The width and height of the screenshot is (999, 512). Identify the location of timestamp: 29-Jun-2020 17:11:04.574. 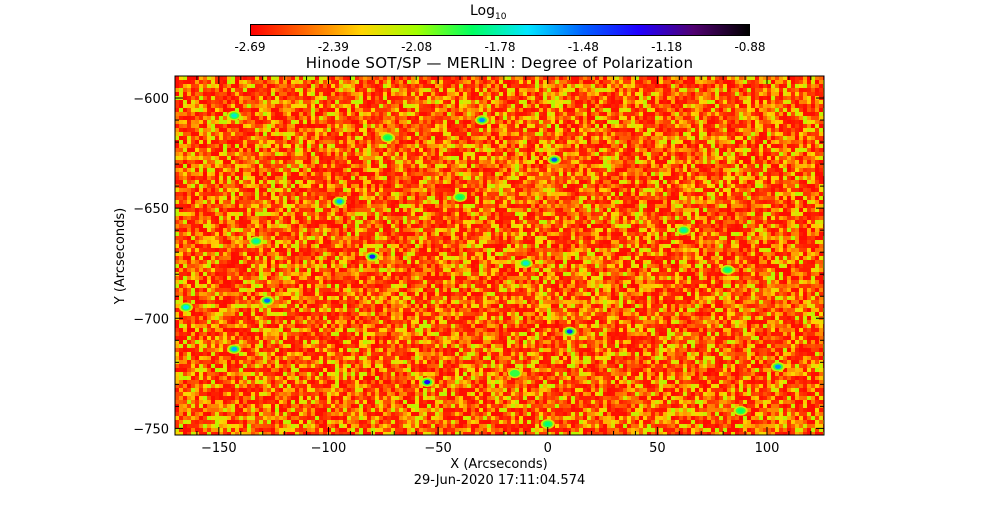
(499, 480).